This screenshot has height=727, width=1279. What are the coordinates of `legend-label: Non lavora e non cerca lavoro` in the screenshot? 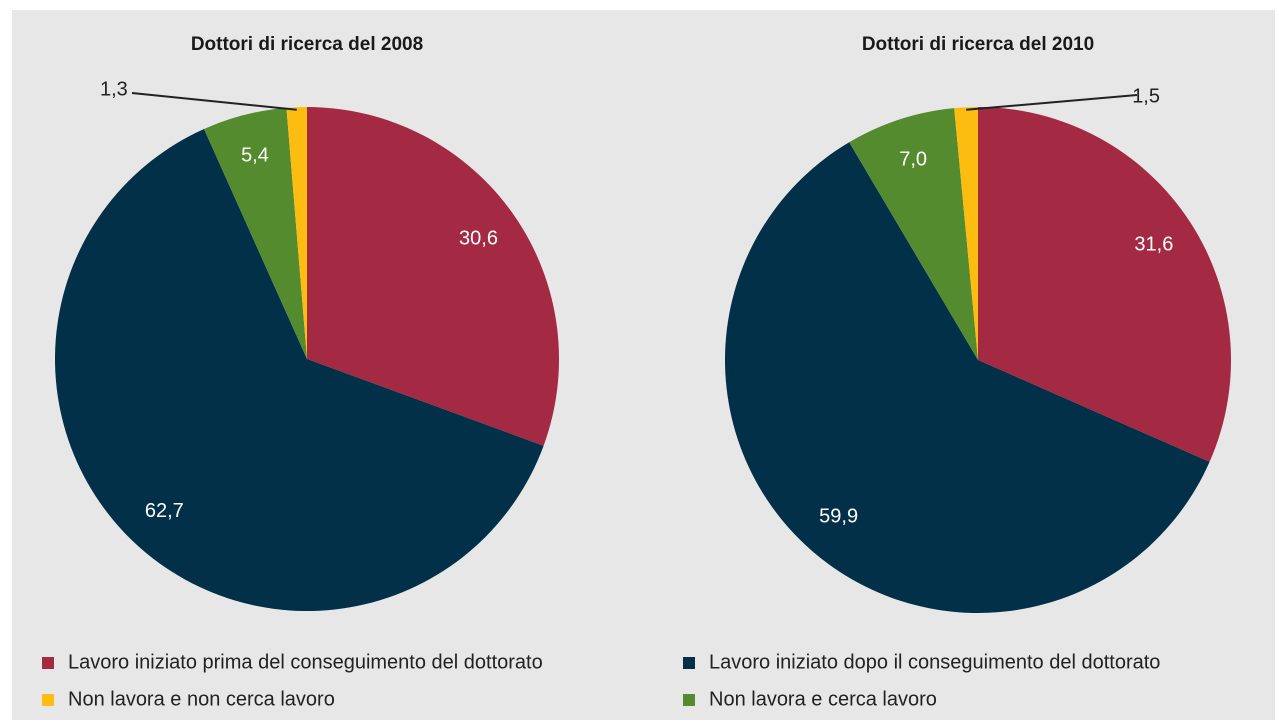 It's located at (201, 699).